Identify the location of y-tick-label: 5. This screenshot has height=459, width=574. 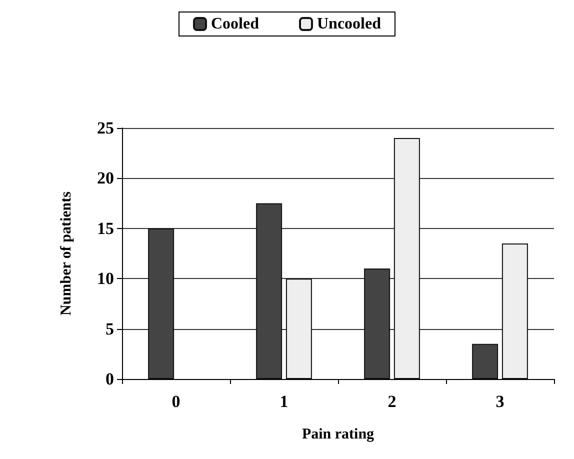
(110, 328).